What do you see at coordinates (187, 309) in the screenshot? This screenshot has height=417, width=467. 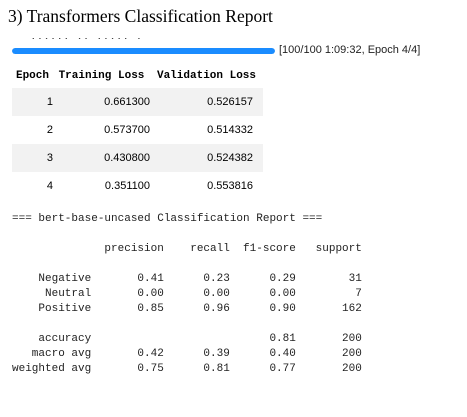 I see `report-row-positive: Positive 0.85 0.96 0.90 162` at bounding box center [187, 309].